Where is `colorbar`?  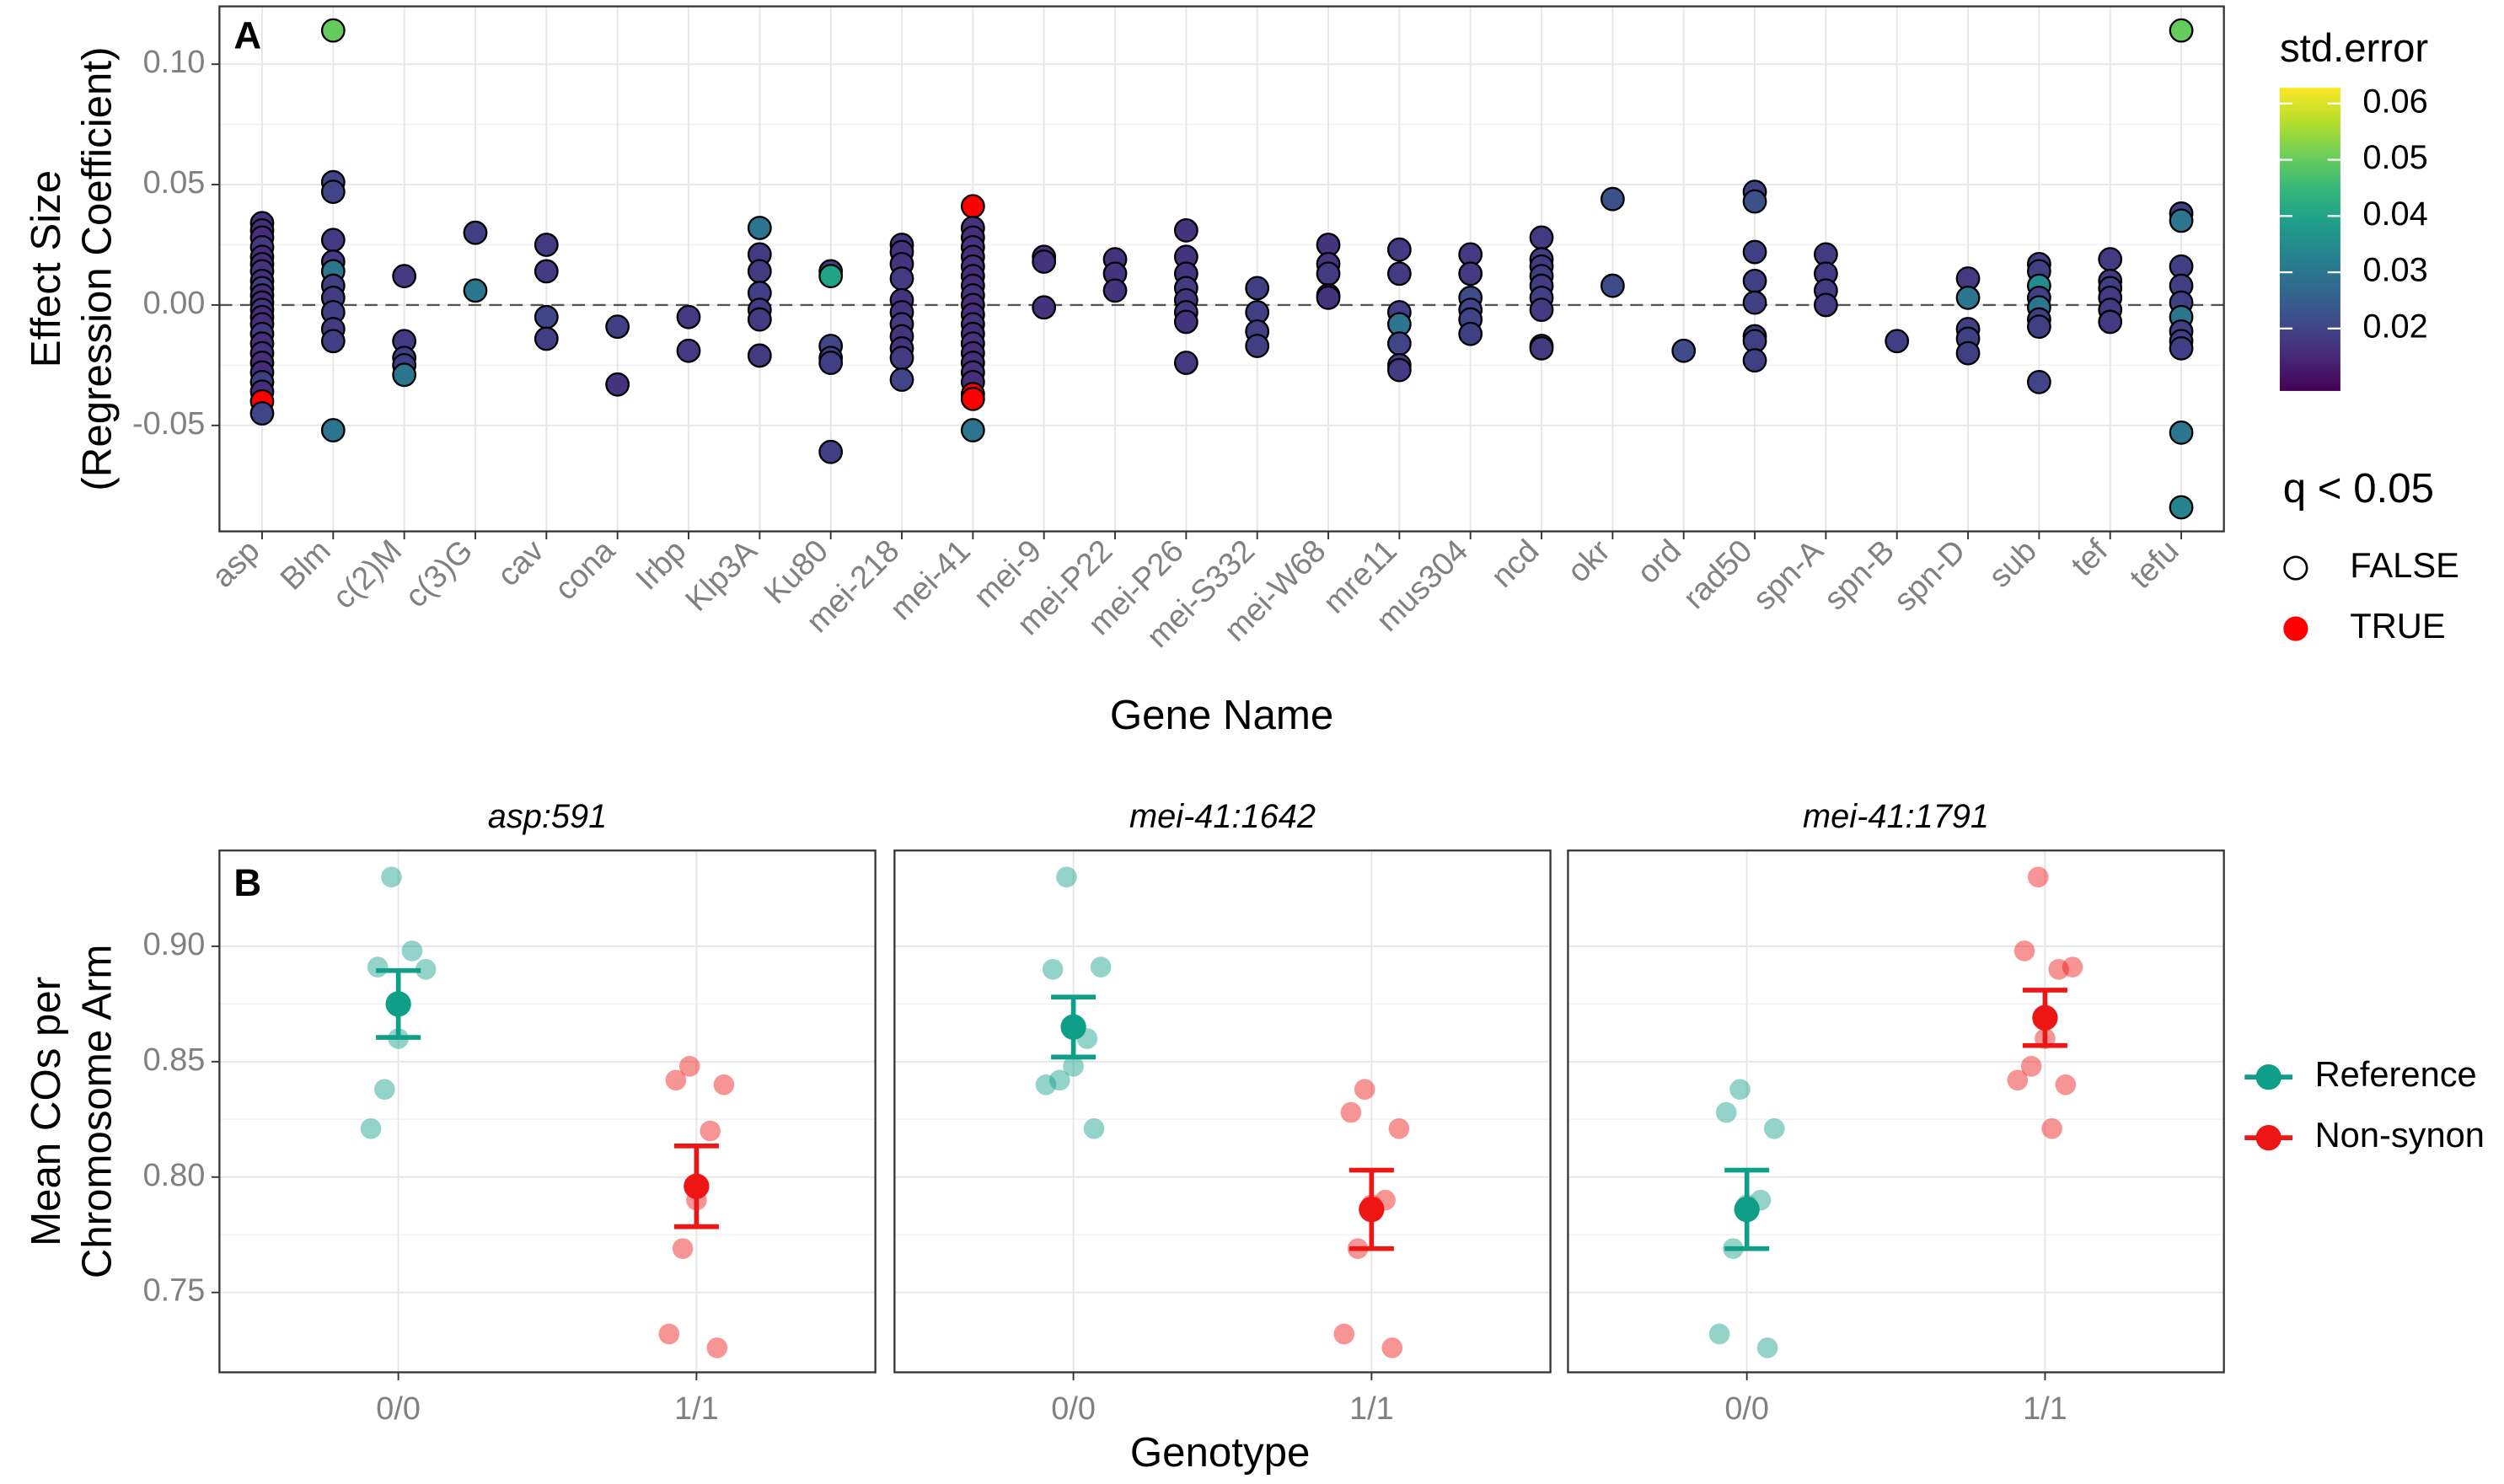
colorbar is located at coordinates (2310, 239).